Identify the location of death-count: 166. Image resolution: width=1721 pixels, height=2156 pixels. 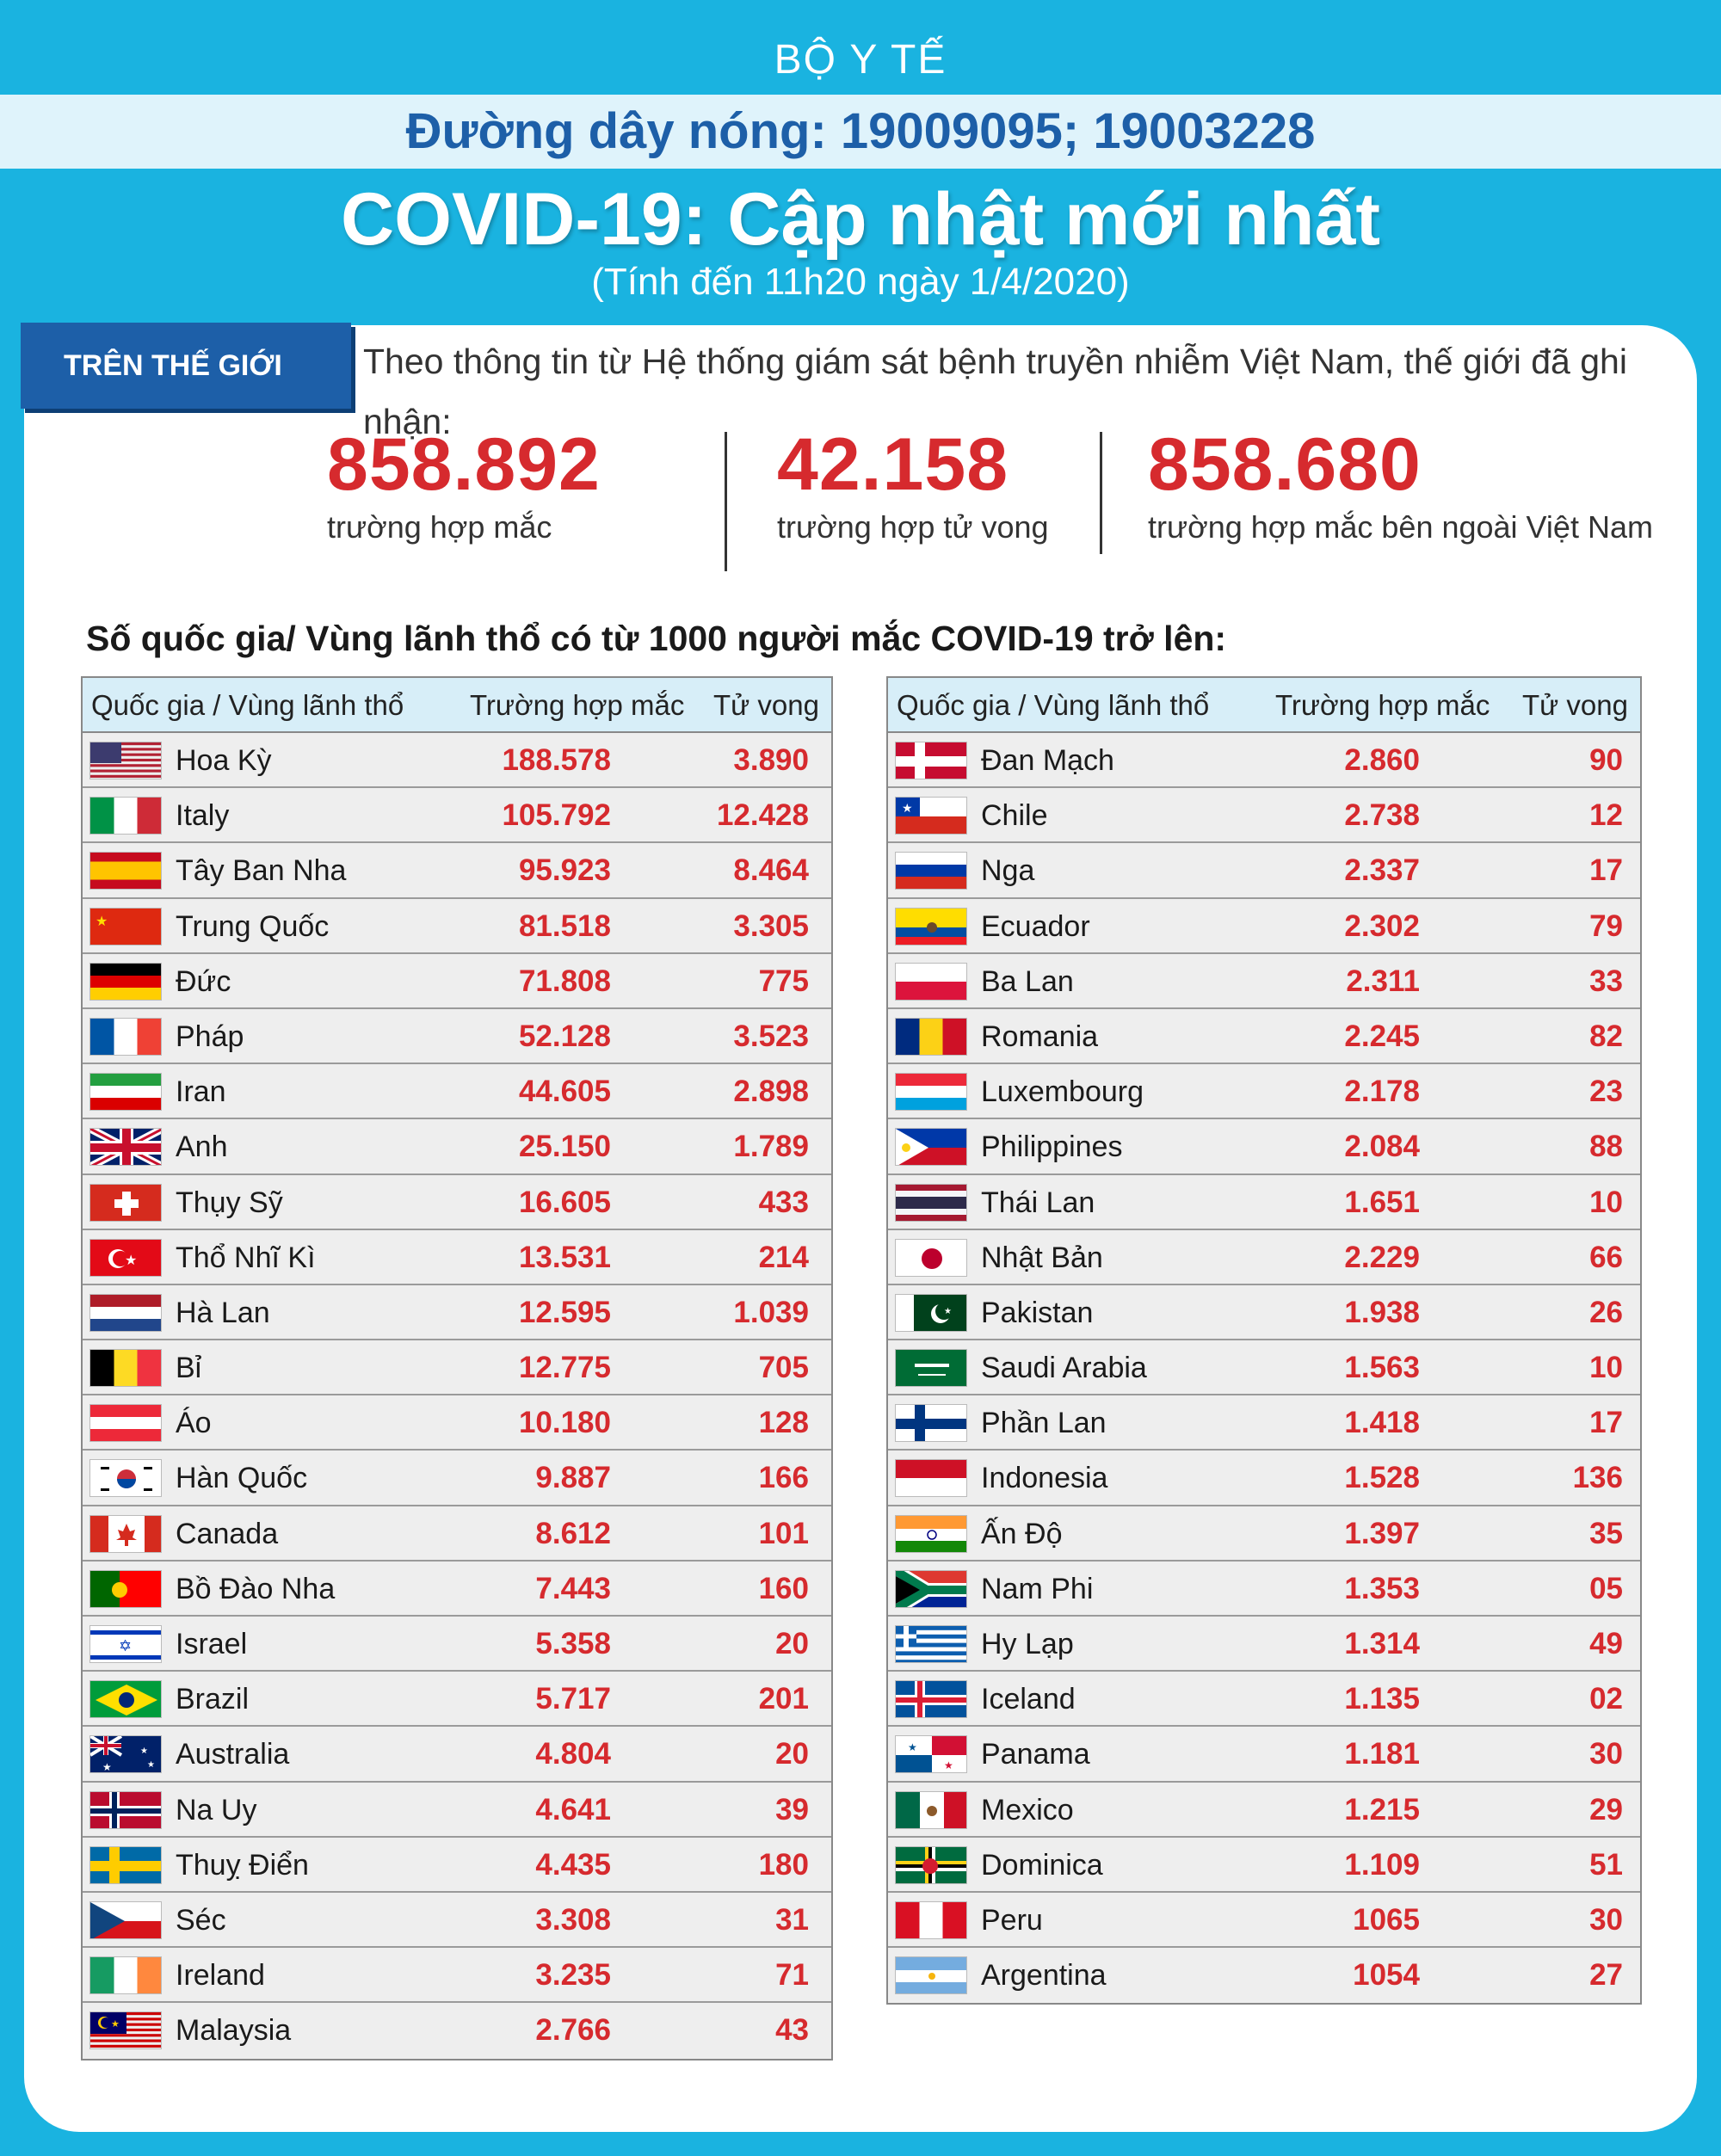
(783, 1478).